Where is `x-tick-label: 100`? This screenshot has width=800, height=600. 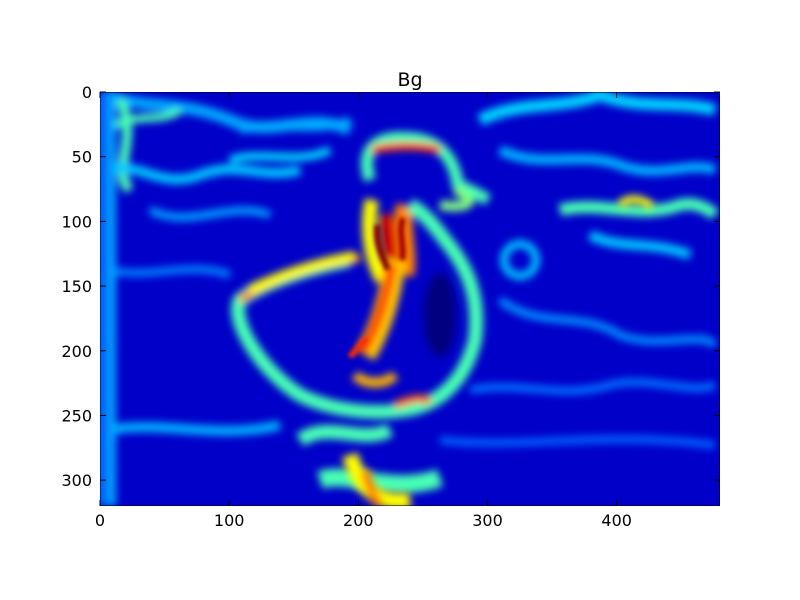 x-tick-label: 100 is located at coordinates (229, 520).